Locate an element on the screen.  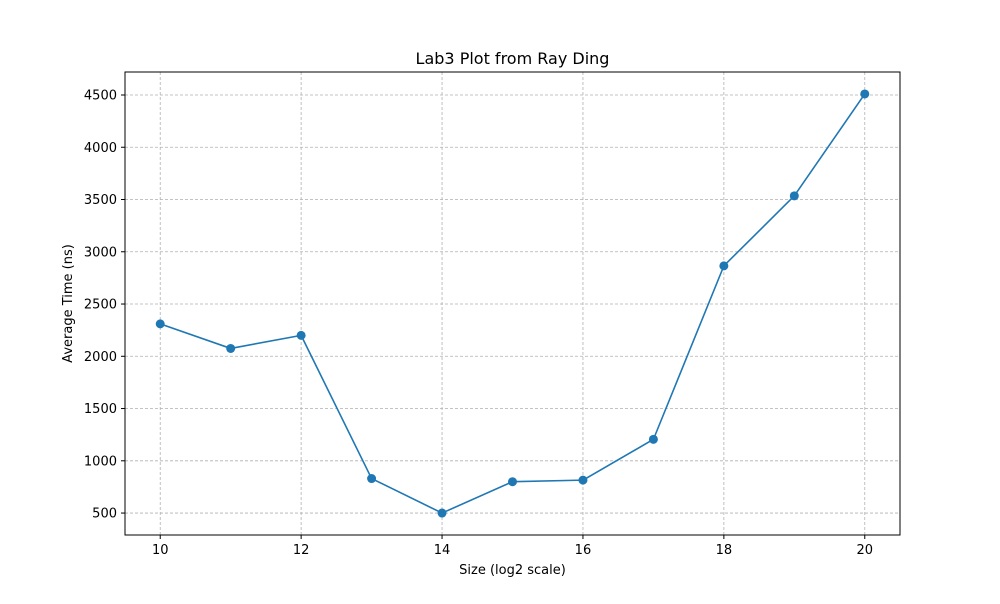
y-tick-label: 4000 is located at coordinates (100, 148).